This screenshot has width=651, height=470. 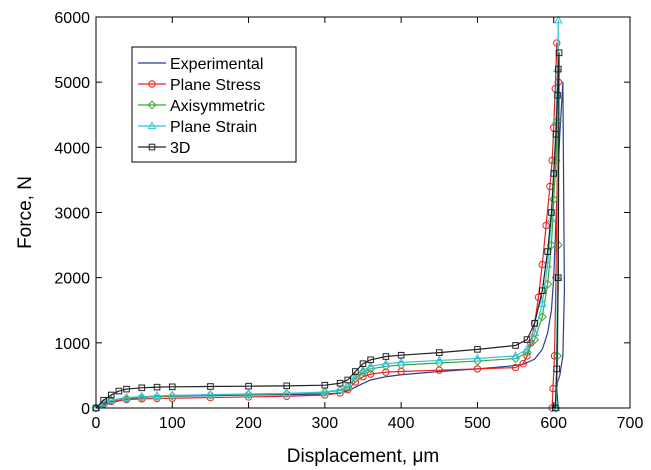 I want to click on legend-entry-axisymmetric: Axisymmetric, so click(x=201, y=106).